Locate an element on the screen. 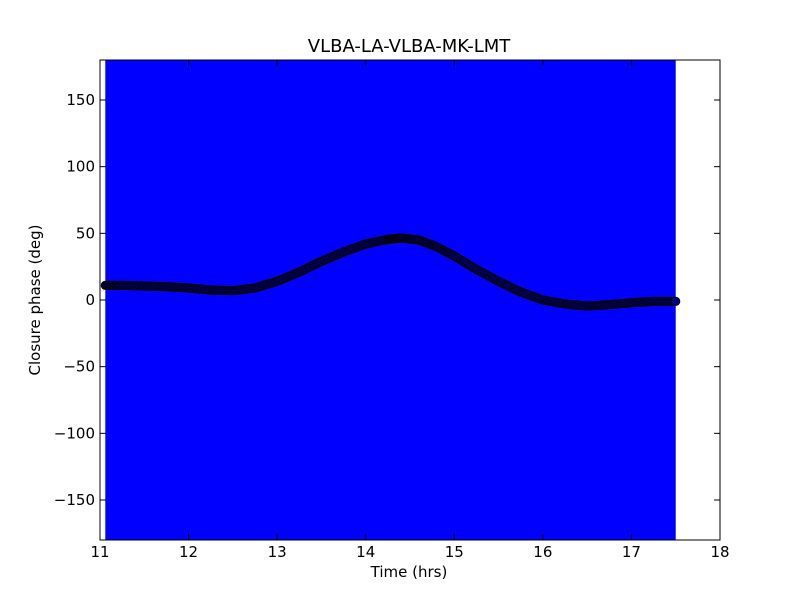  y-tick-label: 100 is located at coordinates (80, 167).